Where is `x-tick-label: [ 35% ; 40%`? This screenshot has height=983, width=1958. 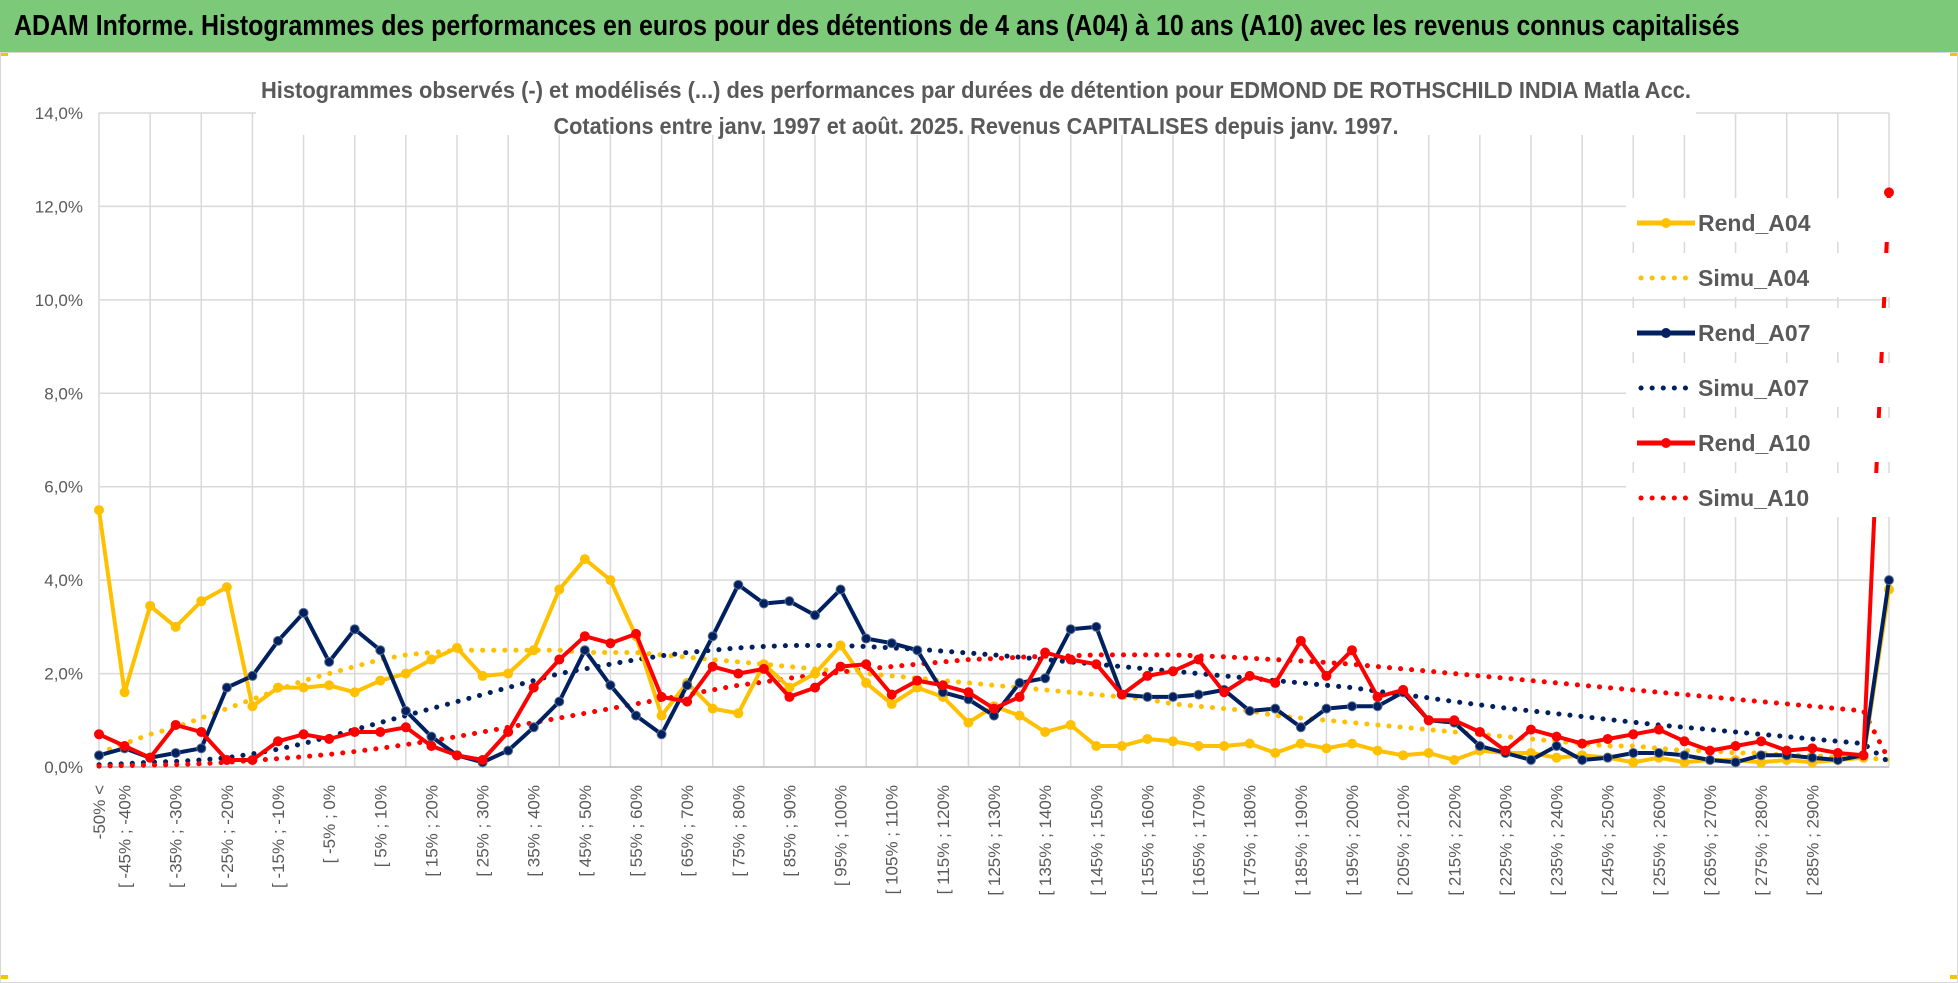
x-tick-label: [ 35% ; 40% is located at coordinates (534, 831).